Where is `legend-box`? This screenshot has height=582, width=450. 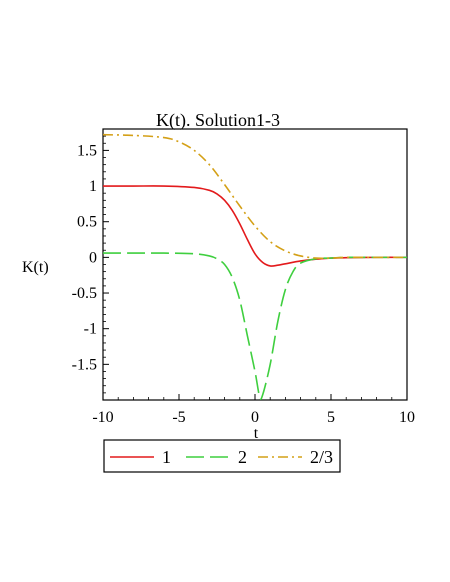
legend-box is located at coordinates (222, 456).